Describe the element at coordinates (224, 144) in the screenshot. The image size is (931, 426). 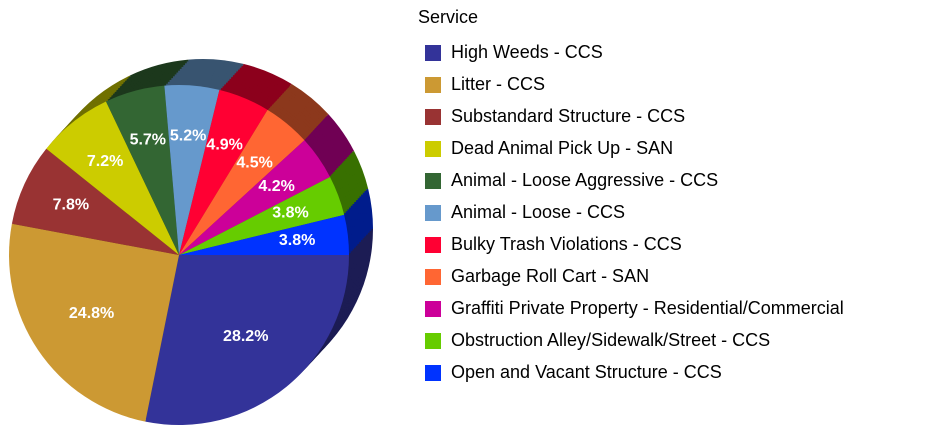
I see `data-label: 4.9%` at that location.